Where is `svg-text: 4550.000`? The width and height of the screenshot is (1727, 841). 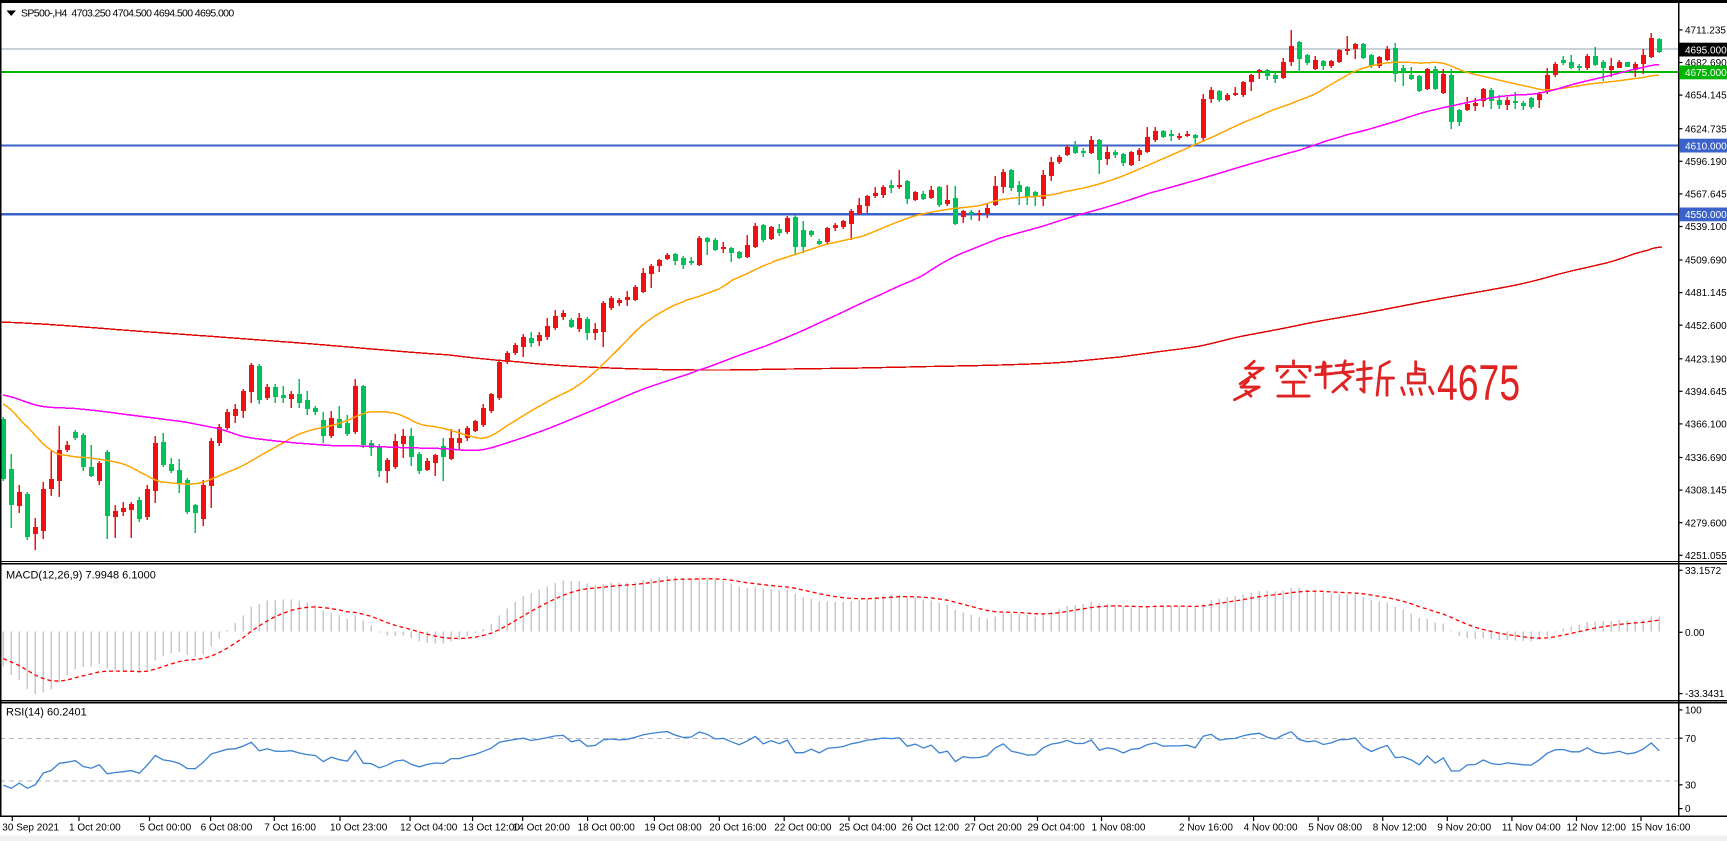 svg-text: 4550.000 is located at coordinates (1706, 215).